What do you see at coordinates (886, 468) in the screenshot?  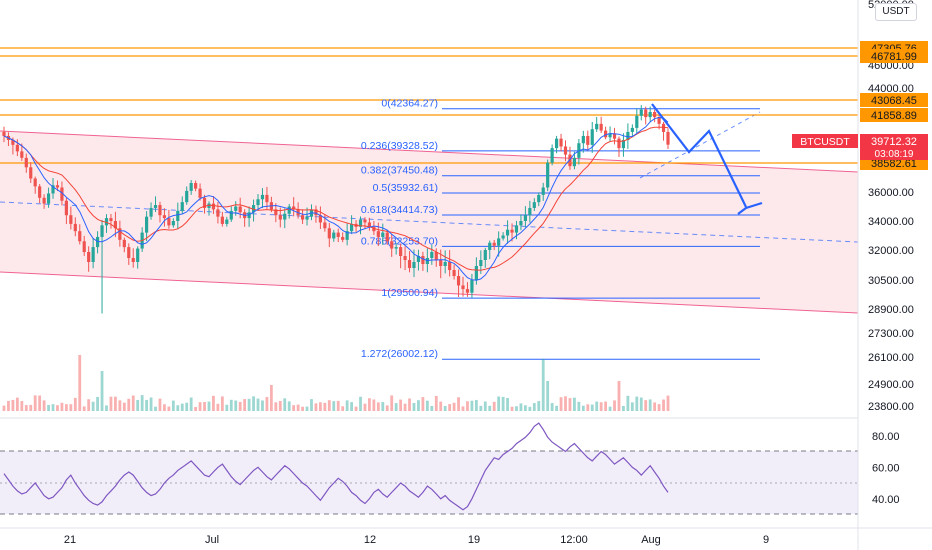 I see `rsi-axis: 80.00 60.00 40.00` at bounding box center [886, 468].